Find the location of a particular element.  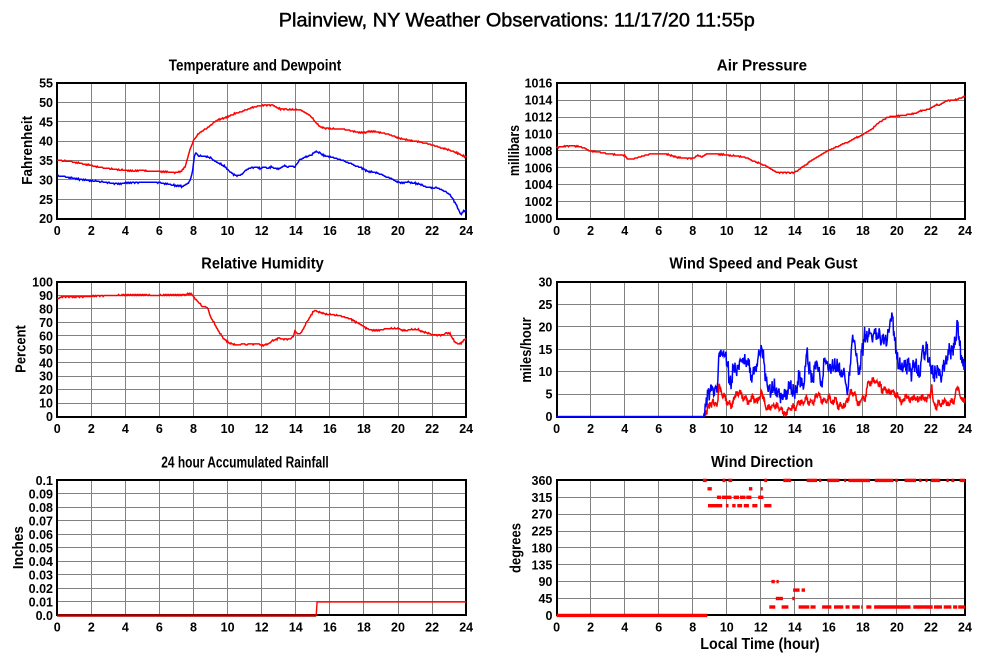

svg-text: Relative Humidity is located at coordinates (262, 264).